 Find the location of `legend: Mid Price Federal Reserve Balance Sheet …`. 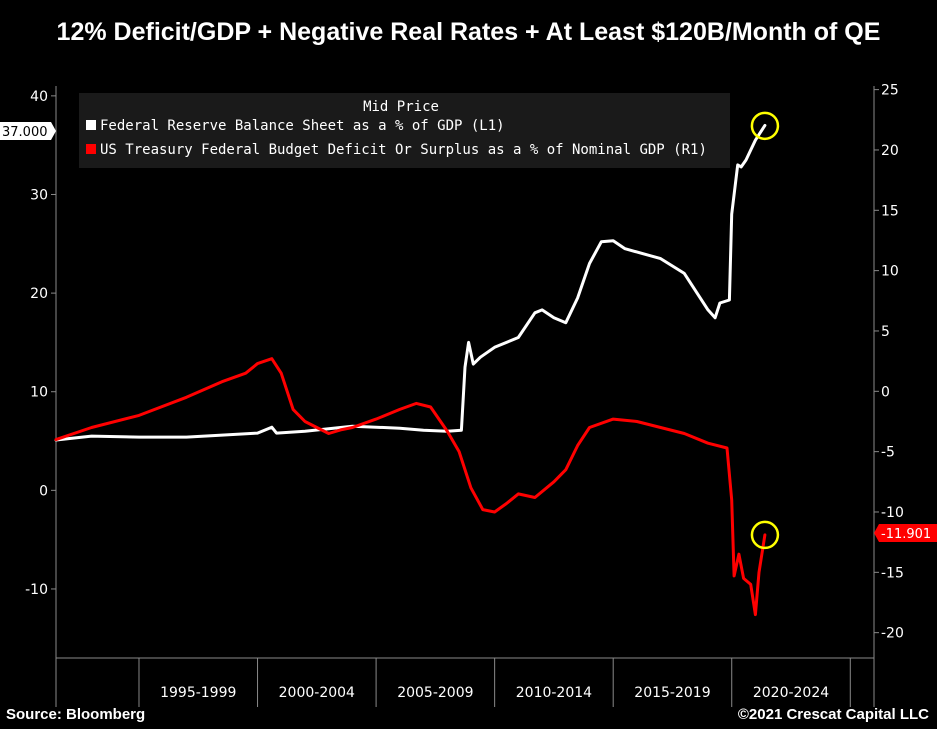

legend: Mid Price Federal Reserve Balance Sheet … is located at coordinates (404, 130).